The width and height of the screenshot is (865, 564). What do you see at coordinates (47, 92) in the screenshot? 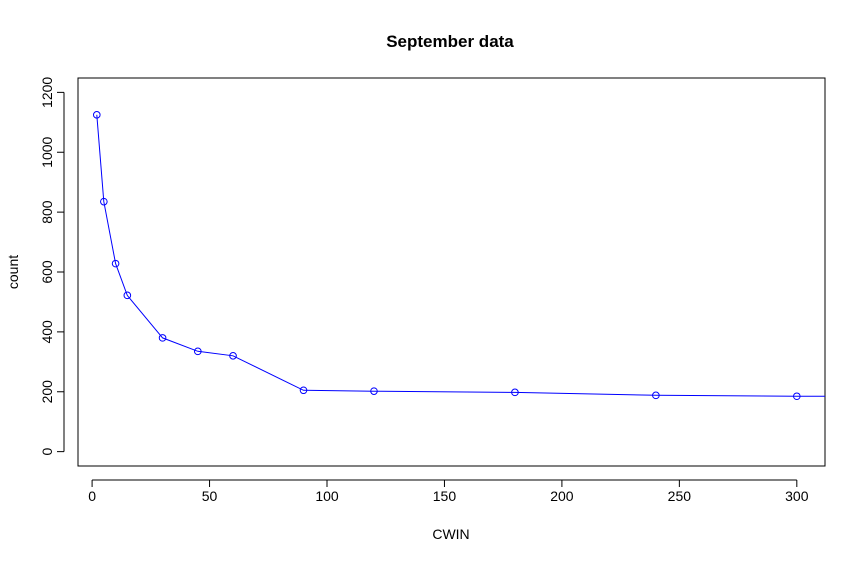
I see `y-tick-label: 1200` at bounding box center [47, 92].